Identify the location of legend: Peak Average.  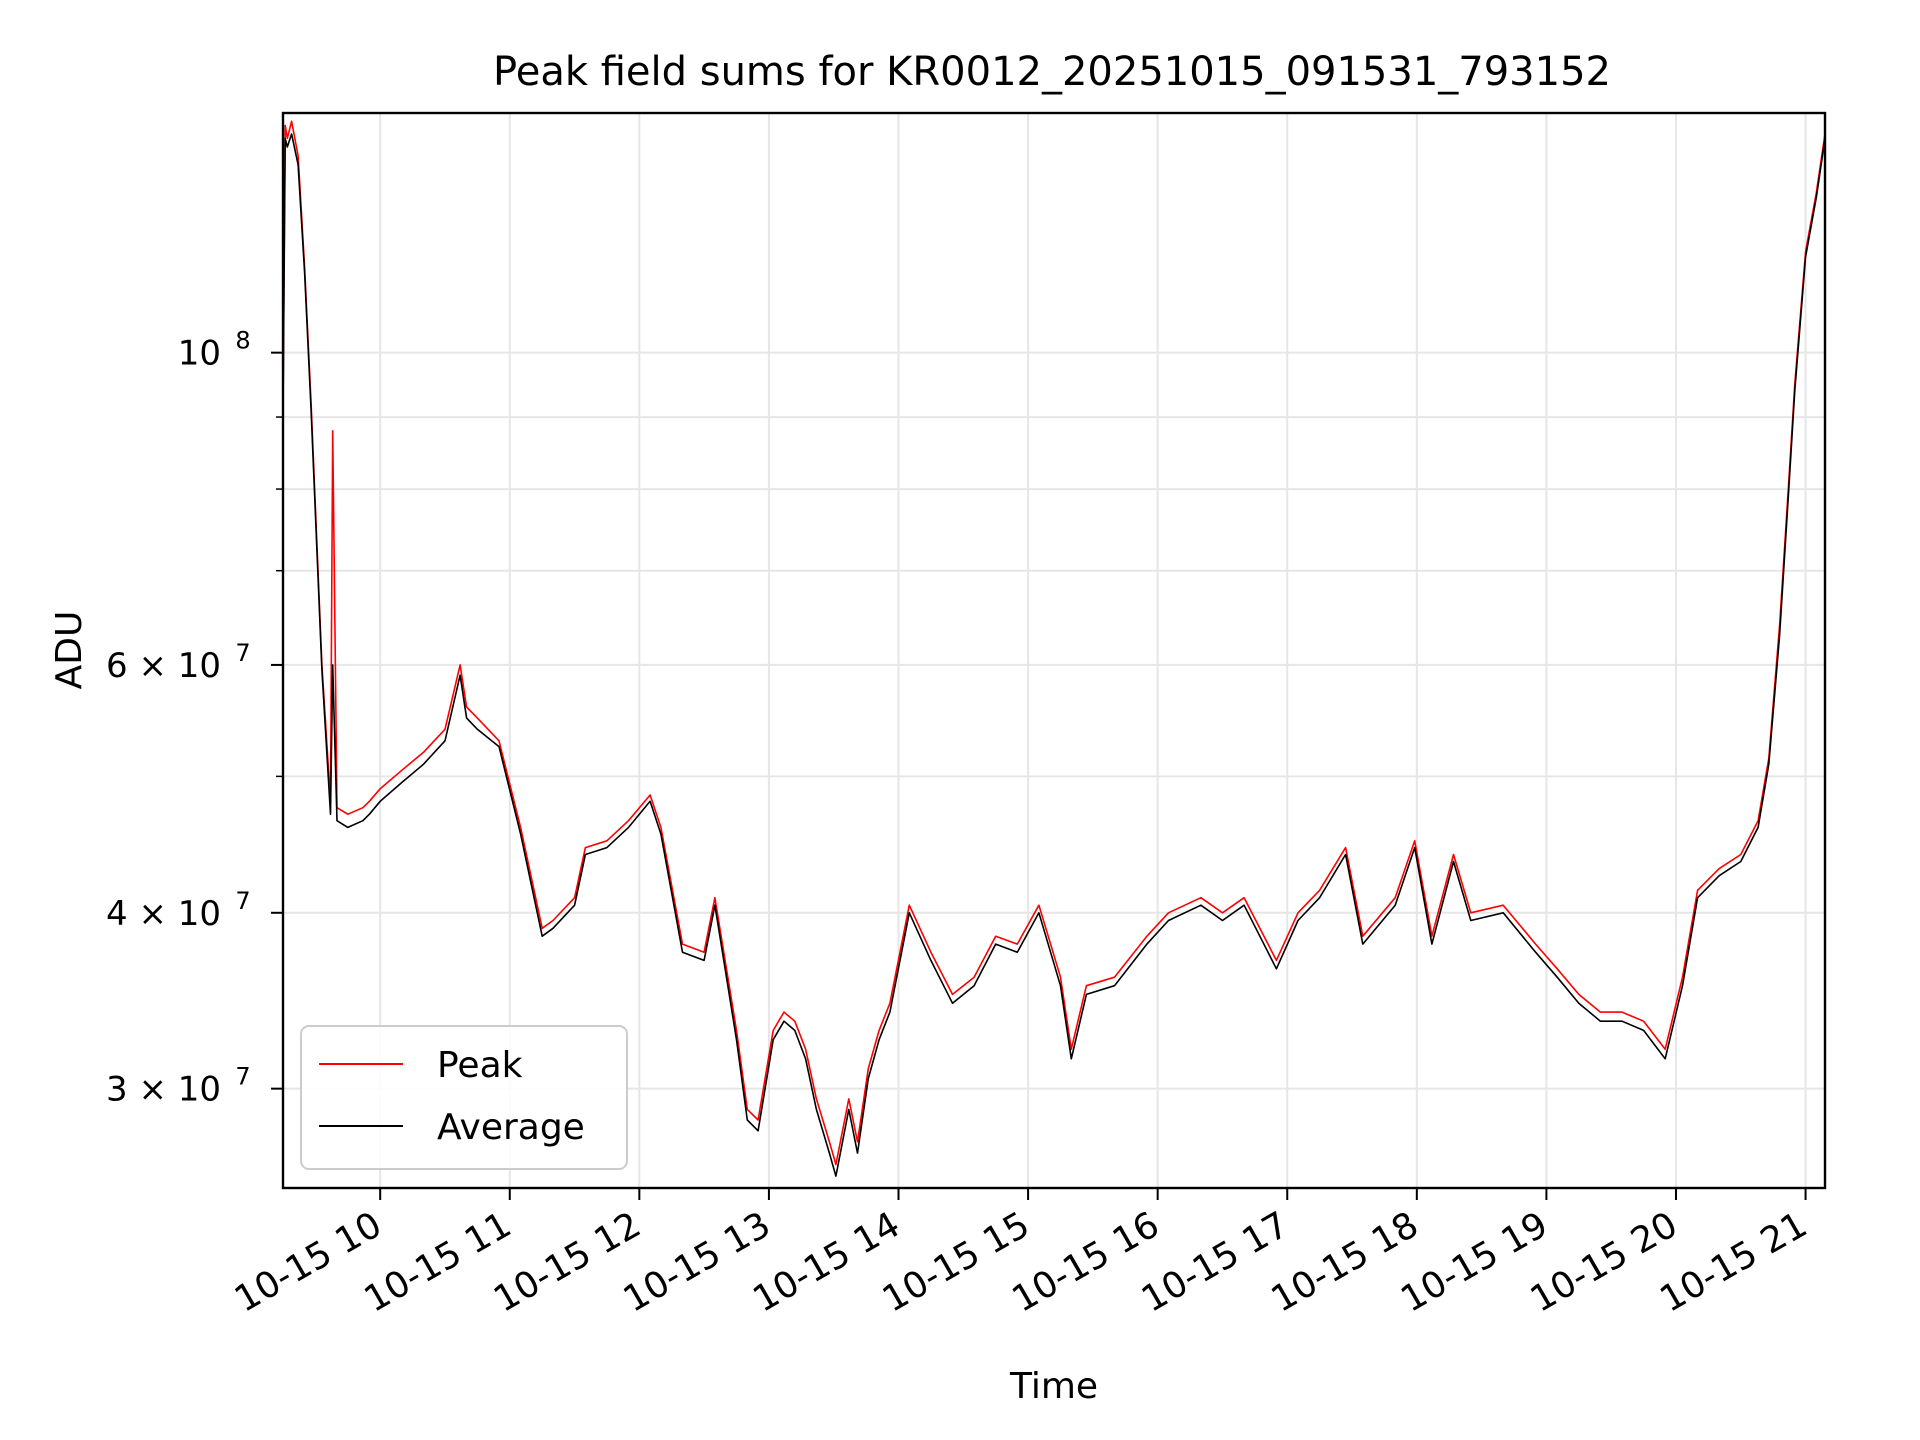
(464, 1097).